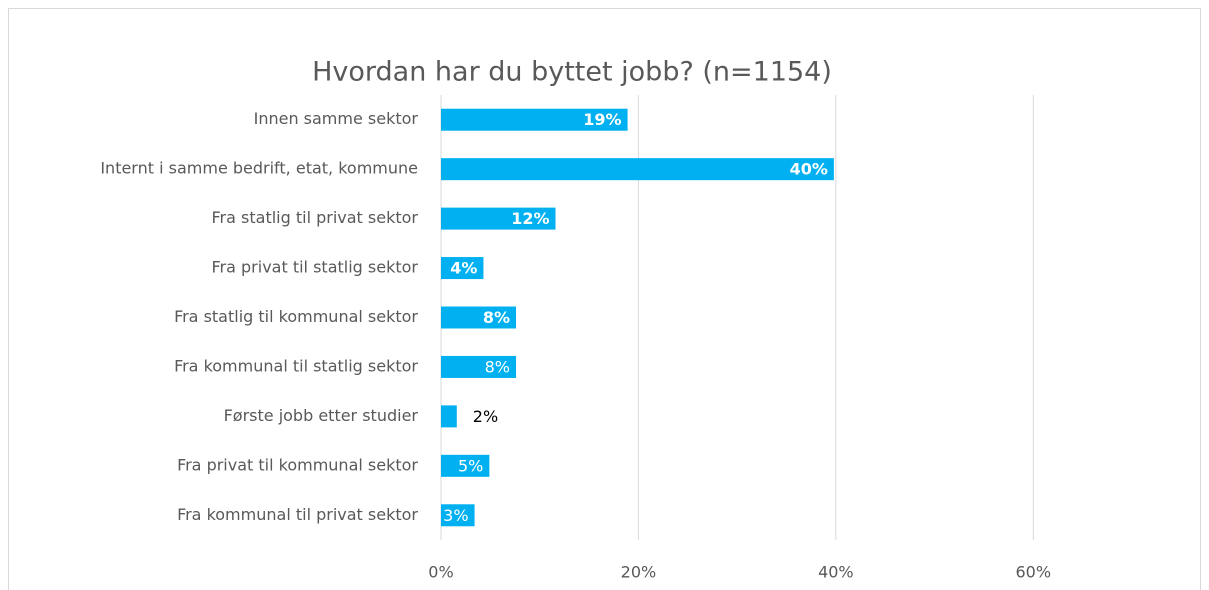  I want to click on data-label: 4%, so click(463, 268).